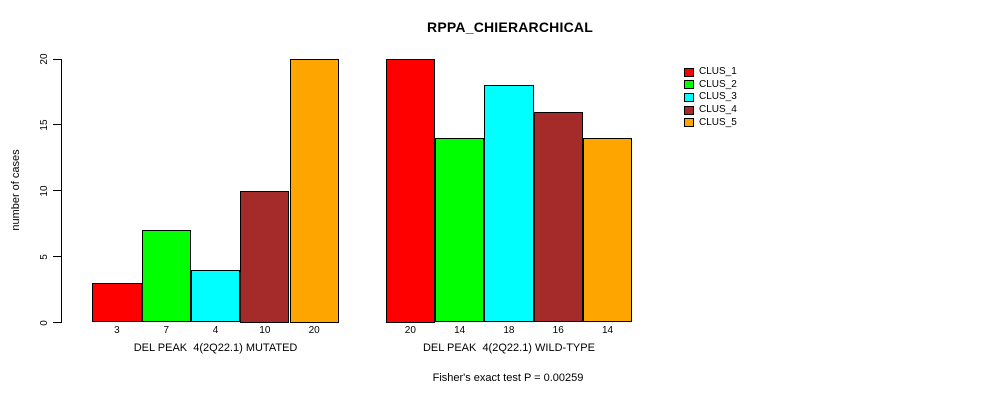  I want to click on y-tick-label: 20, so click(44, 59).